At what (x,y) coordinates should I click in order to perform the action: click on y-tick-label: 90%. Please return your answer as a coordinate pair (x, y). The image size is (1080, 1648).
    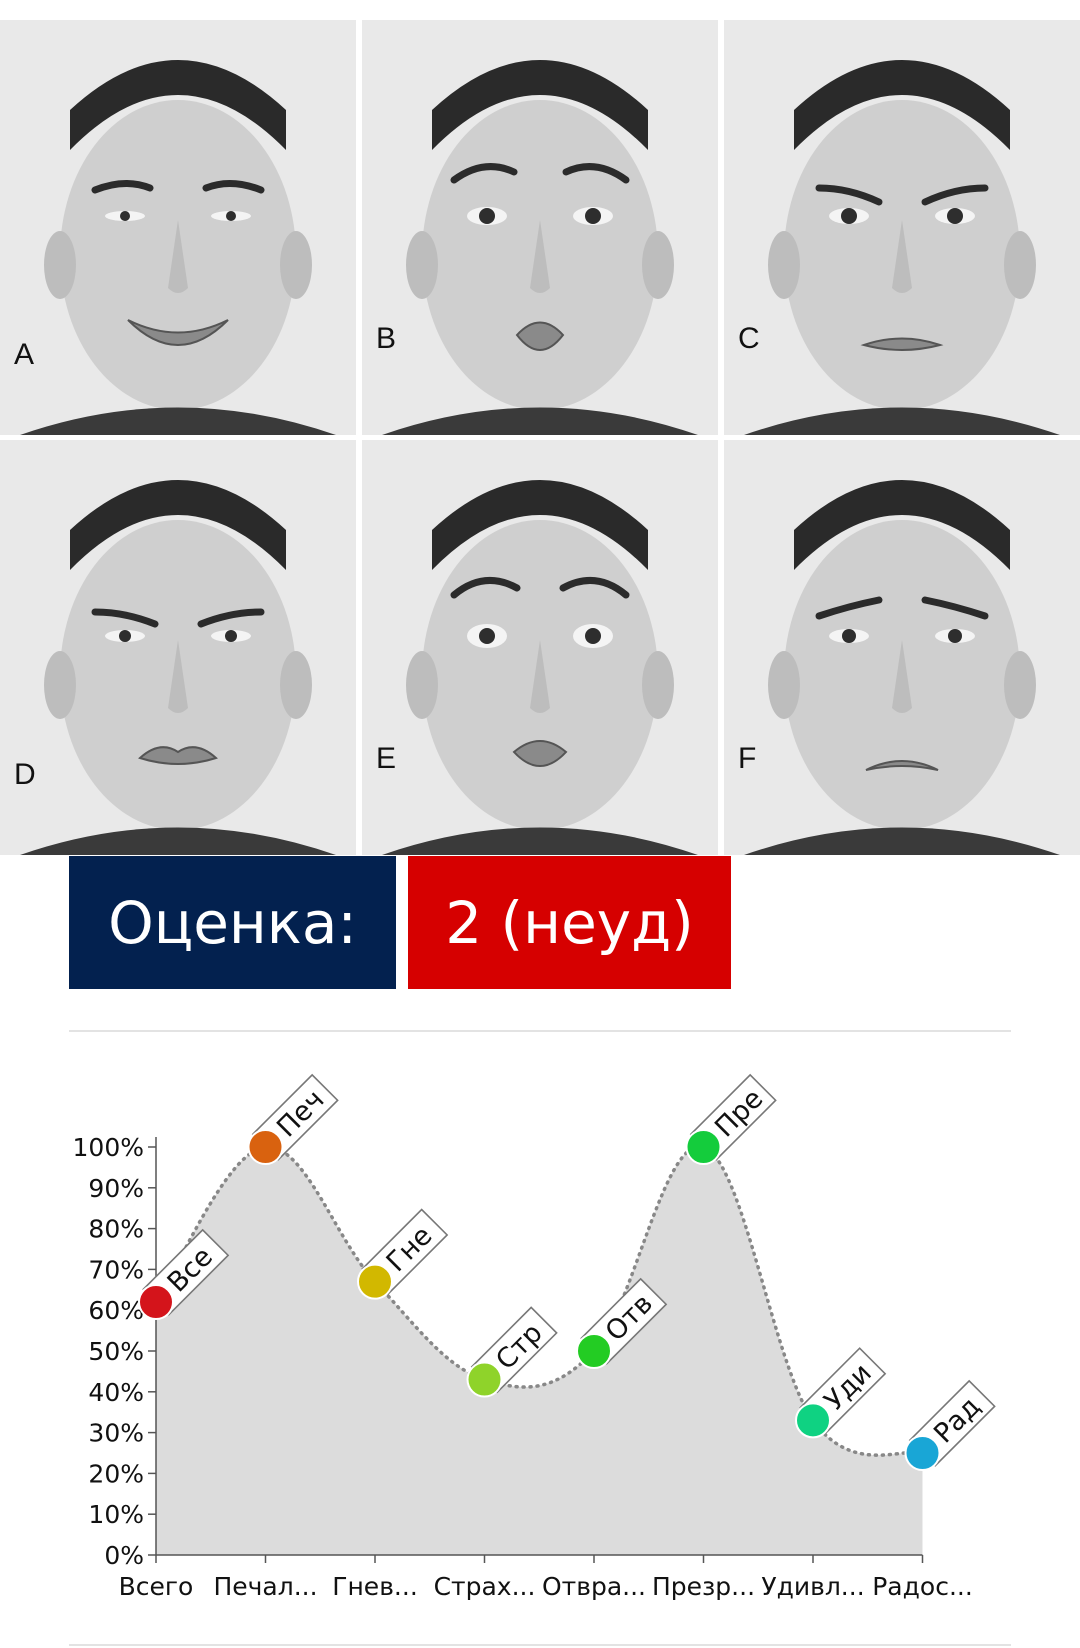
    Looking at the image, I should click on (116, 1188).